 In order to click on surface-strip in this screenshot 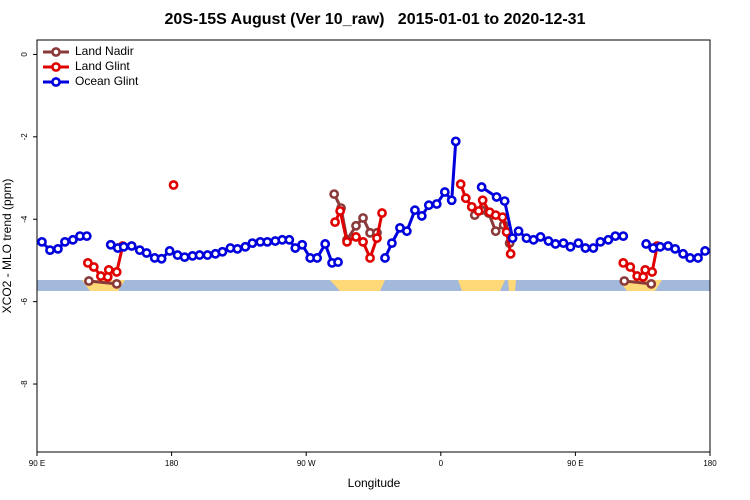, I will do `click(373, 285)`.